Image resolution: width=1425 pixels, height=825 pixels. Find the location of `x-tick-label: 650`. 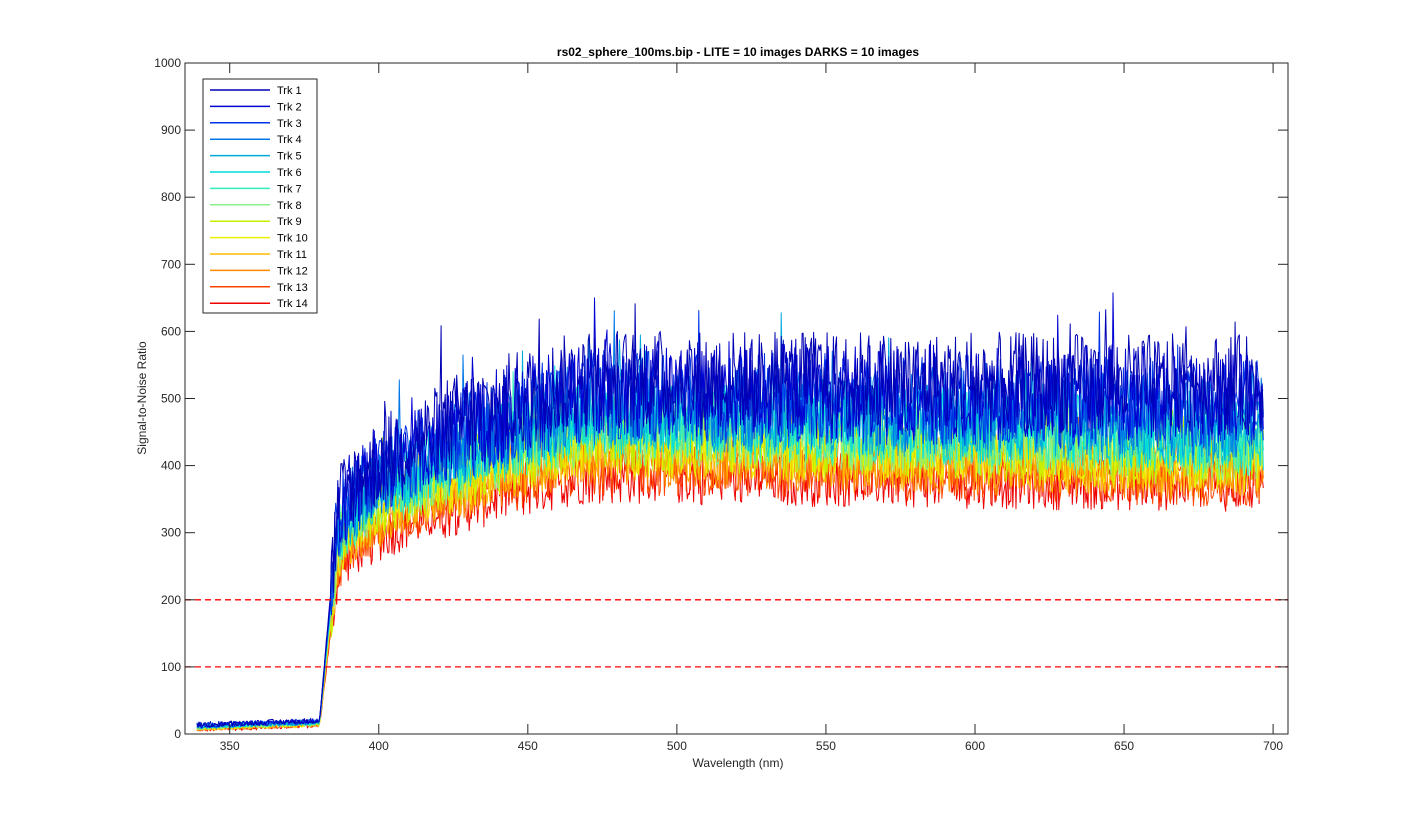

x-tick-label: 650 is located at coordinates (1124, 746).